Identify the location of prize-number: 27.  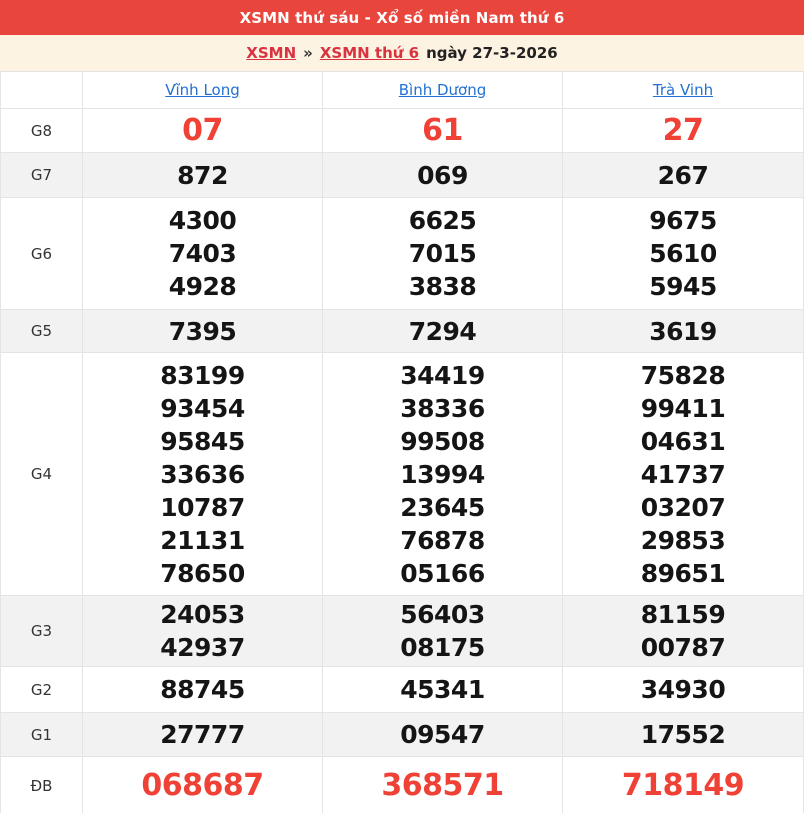
(683, 130).